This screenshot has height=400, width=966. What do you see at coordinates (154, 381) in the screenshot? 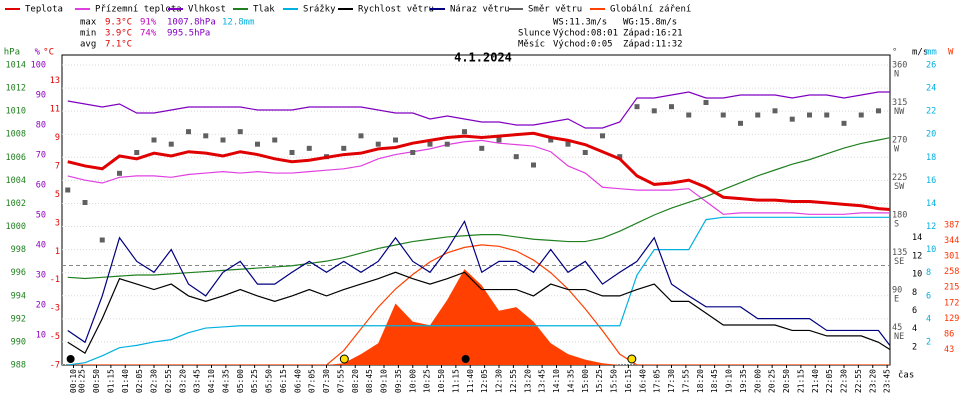
I see `x-tick-label: 02:30` at bounding box center [154, 381].